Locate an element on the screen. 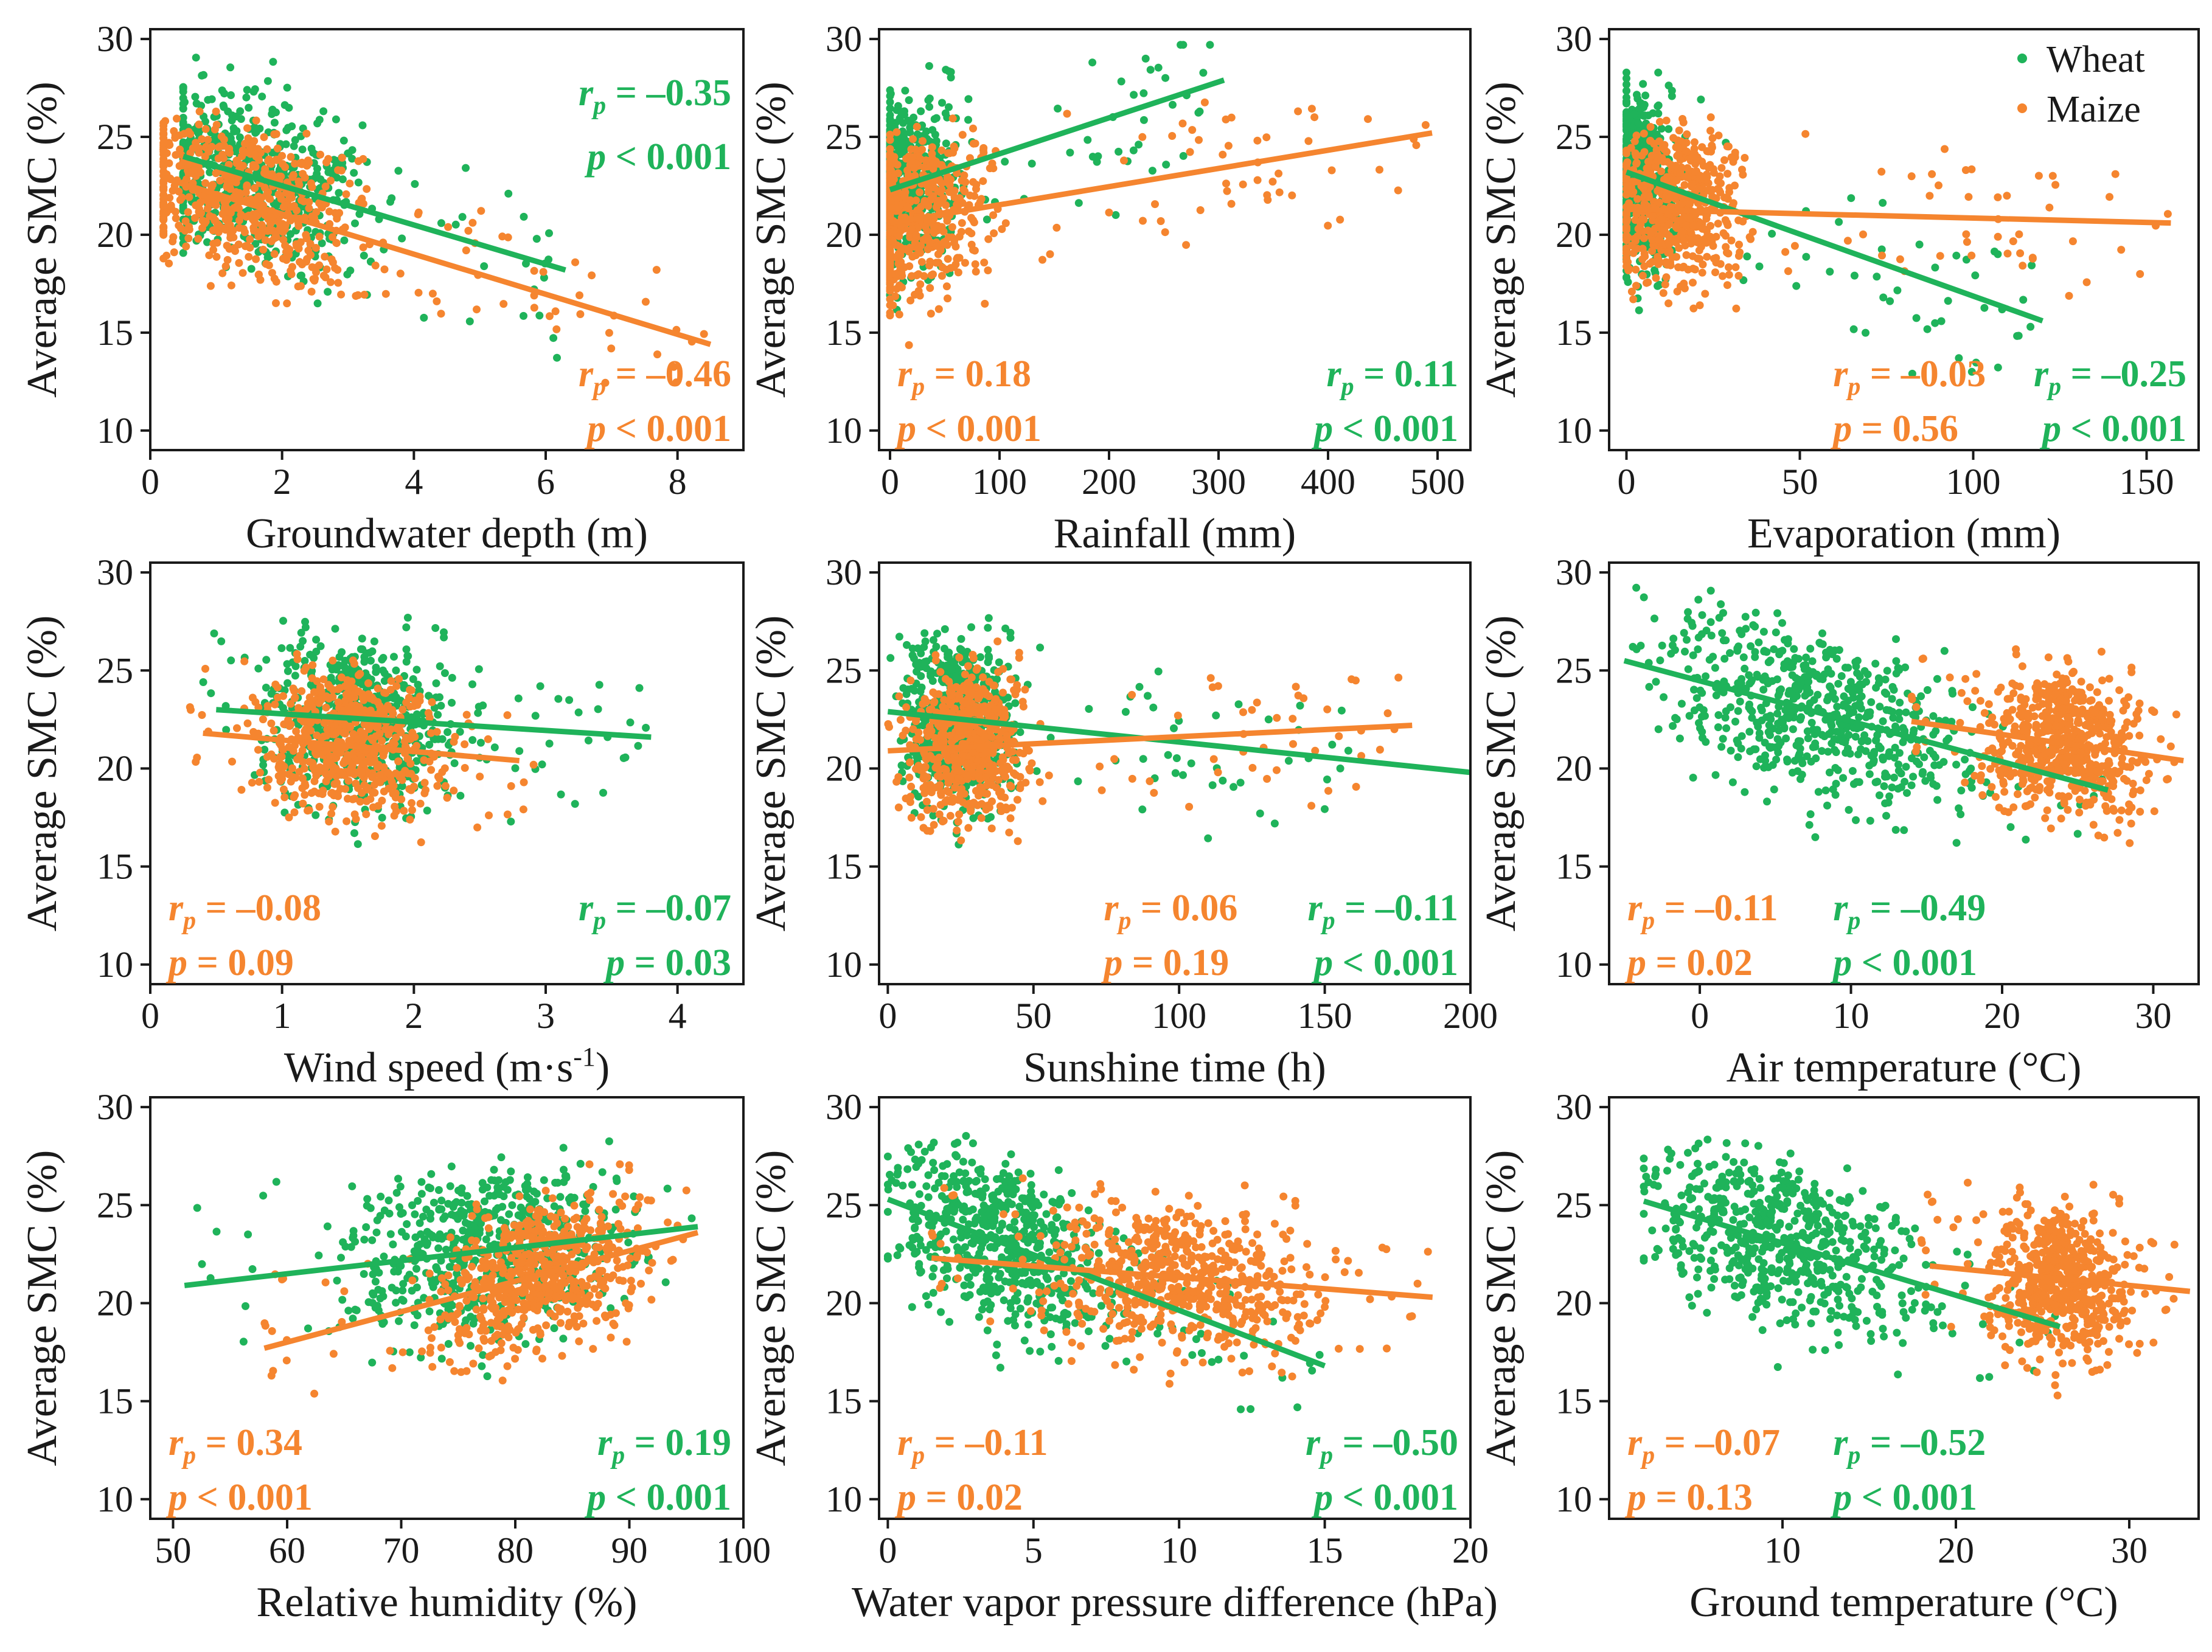  x-tick-label: 400 is located at coordinates (1328, 482).